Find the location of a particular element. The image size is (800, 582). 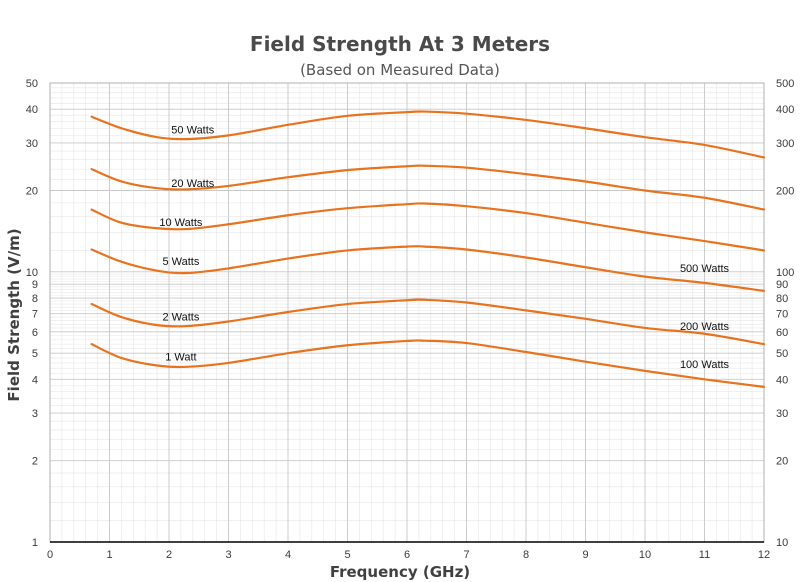

y-tick-label-left: 1 is located at coordinates (35, 543).